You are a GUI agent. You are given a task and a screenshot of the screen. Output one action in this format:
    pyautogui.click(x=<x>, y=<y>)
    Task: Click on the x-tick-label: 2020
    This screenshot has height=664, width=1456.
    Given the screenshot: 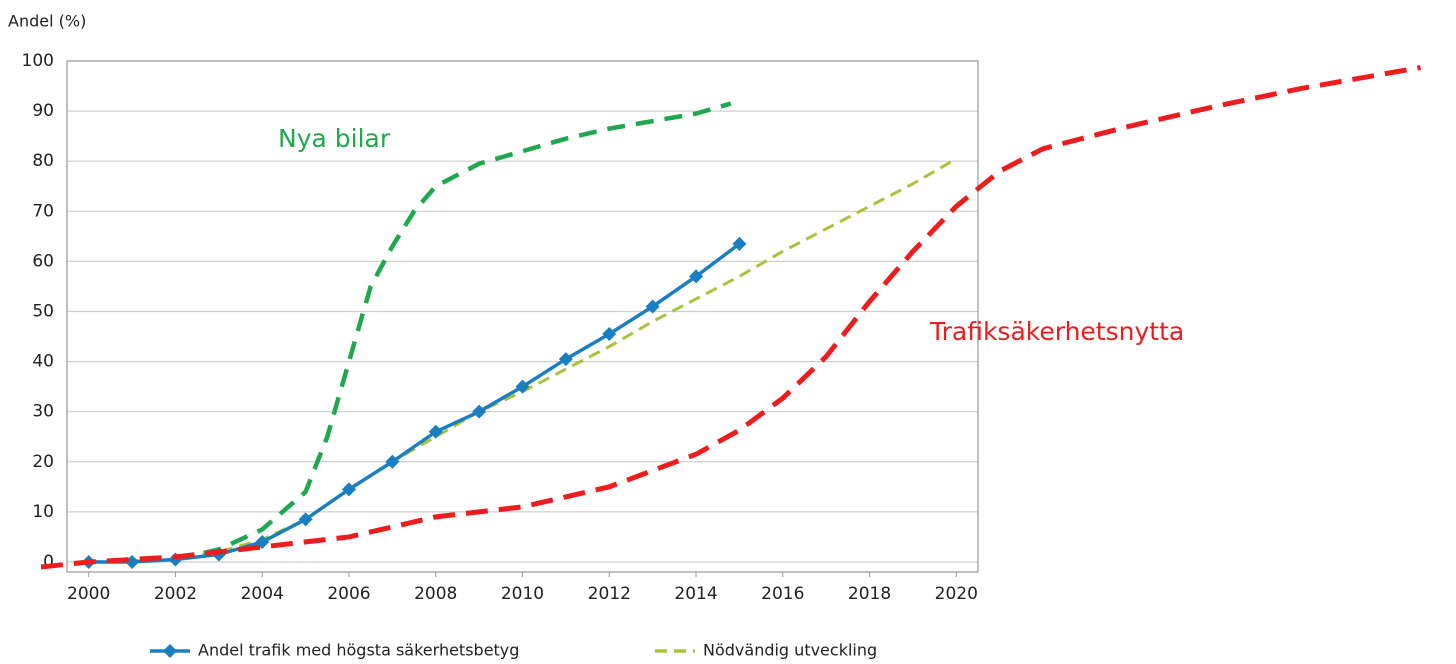 What is the action you would take?
    pyautogui.click(x=956, y=594)
    